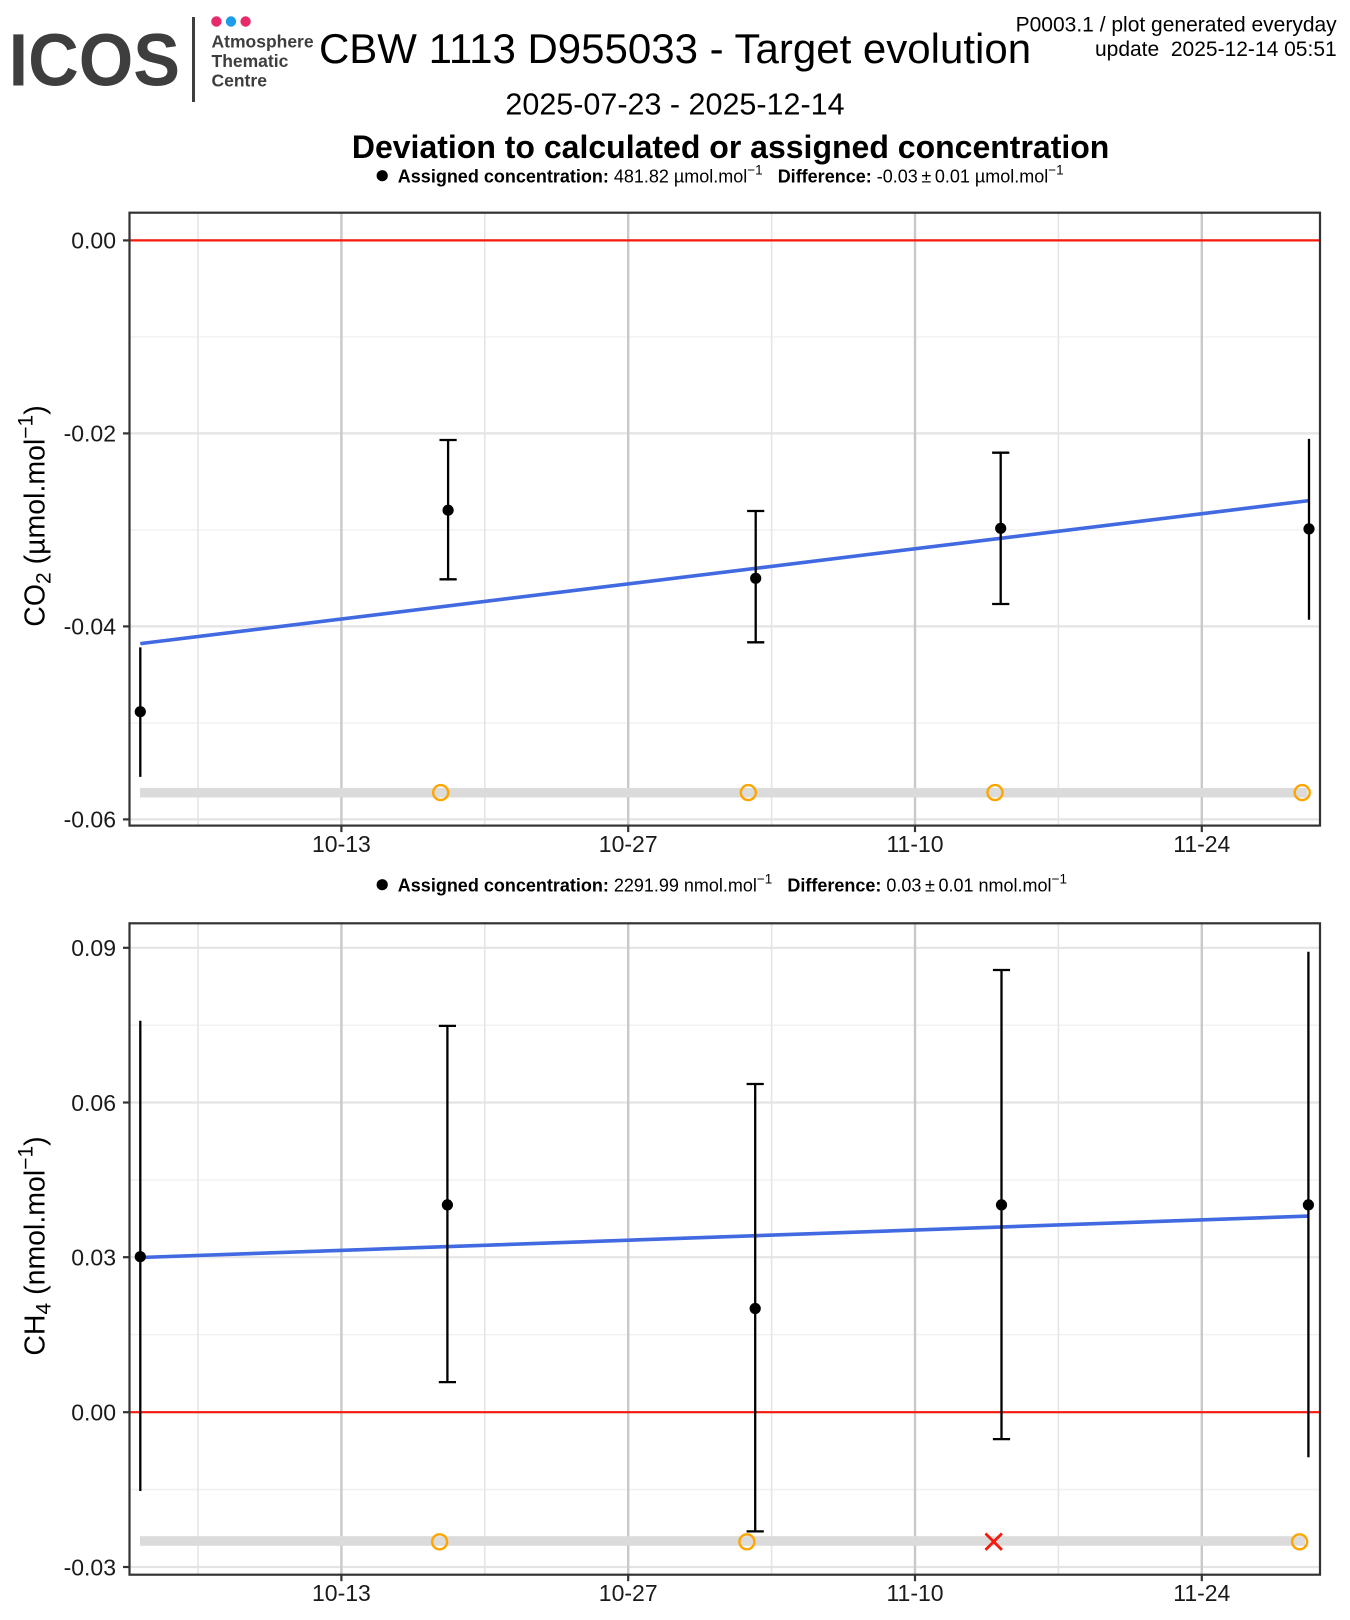 The width and height of the screenshot is (1350, 1620). Describe the element at coordinates (93, 948) in the screenshot. I see `svg-text: 0.09` at that location.